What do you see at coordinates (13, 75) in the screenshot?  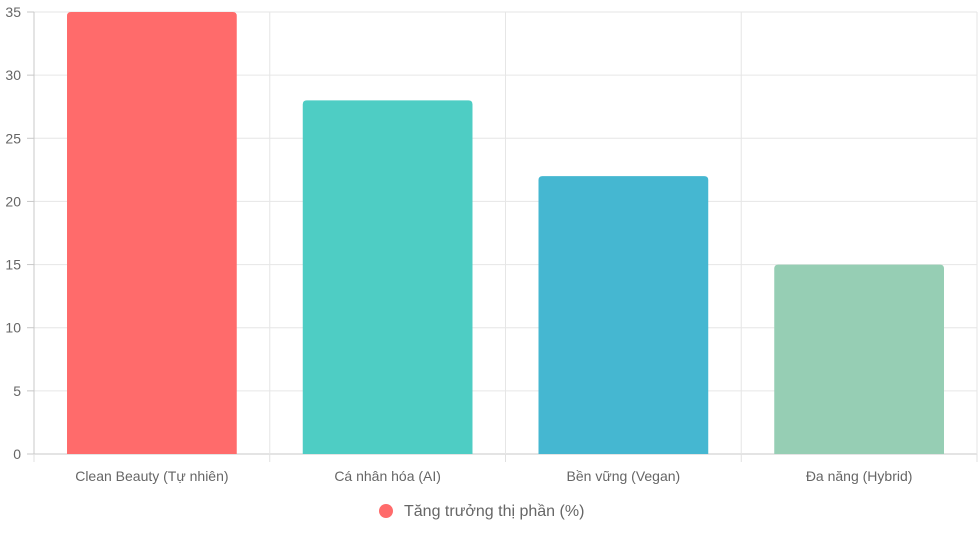 I see `y-tick-label: 30` at bounding box center [13, 75].